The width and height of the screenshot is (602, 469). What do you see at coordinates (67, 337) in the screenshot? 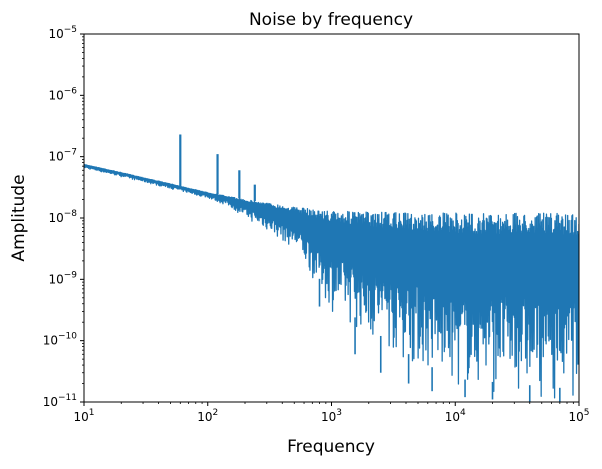
I see `y-tick-label-exponent: −10` at bounding box center [67, 337].